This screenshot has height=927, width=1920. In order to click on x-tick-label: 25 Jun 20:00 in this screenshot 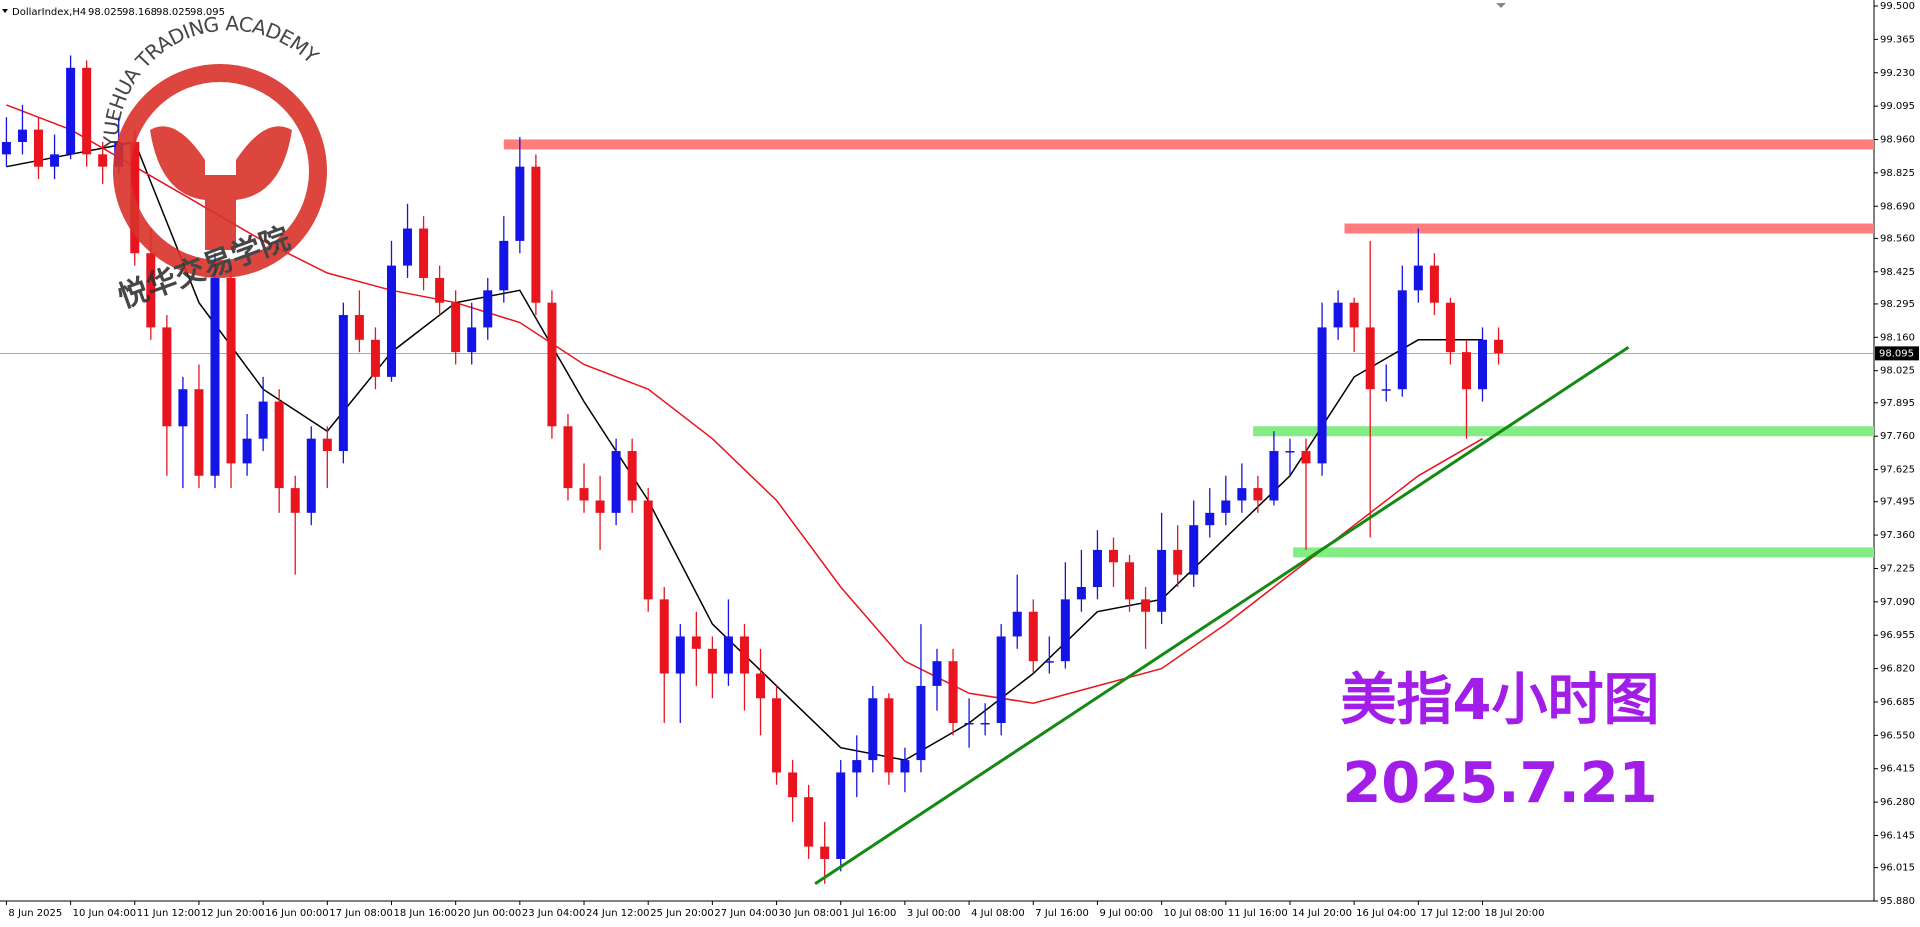, I will do `click(682, 913)`.